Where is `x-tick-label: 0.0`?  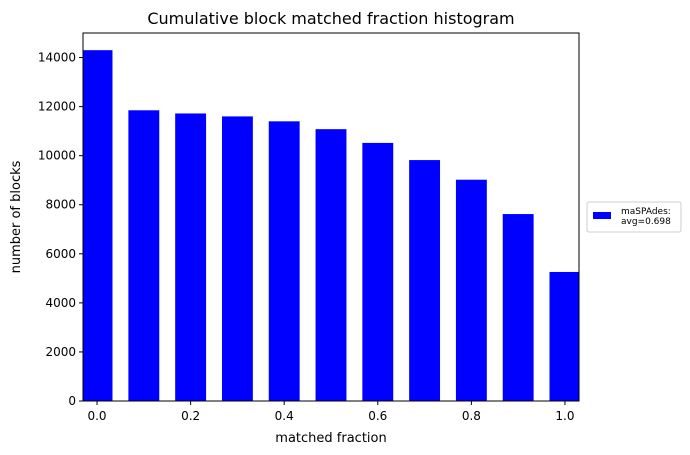
x-tick-label: 0.0 is located at coordinates (96, 416).